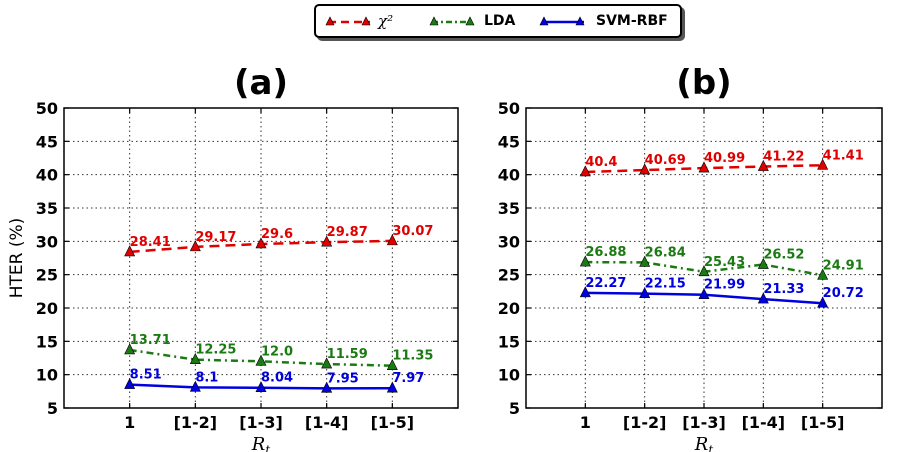 The image size is (910, 452). Describe the element at coordinates (843, 155) in the screenshot. I see `data-label: 41.41` at that location.